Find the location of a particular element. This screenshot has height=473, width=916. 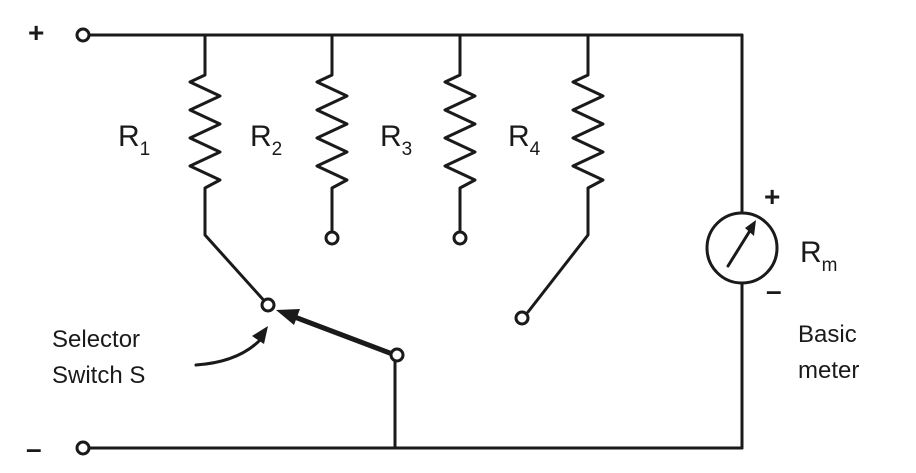

resistor-r2 is located at coordinates (332, 132).